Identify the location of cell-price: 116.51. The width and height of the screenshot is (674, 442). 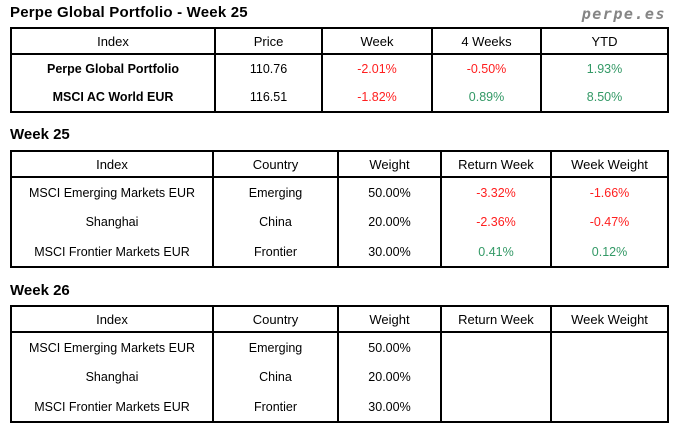
(268, 97).